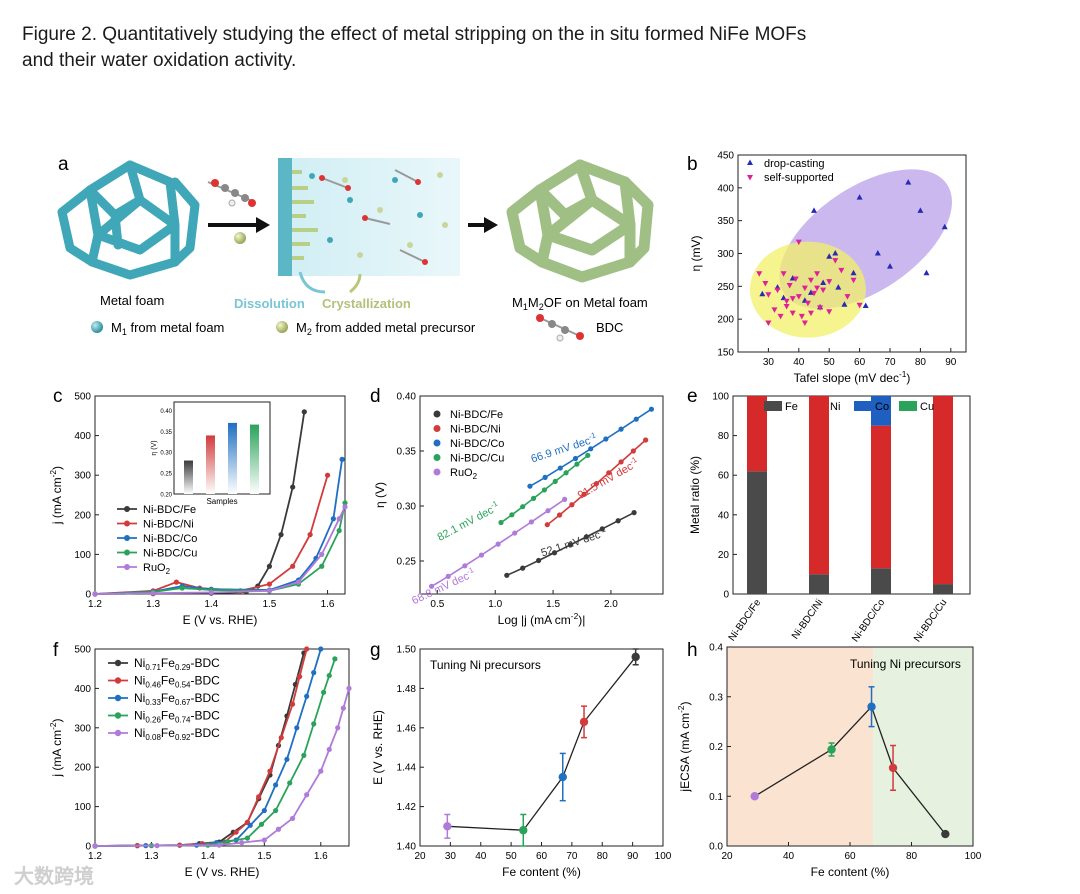  Describe the element at coordinates (168, 663) in the screenshot. I see `legend-label-part: Fe` at that location.